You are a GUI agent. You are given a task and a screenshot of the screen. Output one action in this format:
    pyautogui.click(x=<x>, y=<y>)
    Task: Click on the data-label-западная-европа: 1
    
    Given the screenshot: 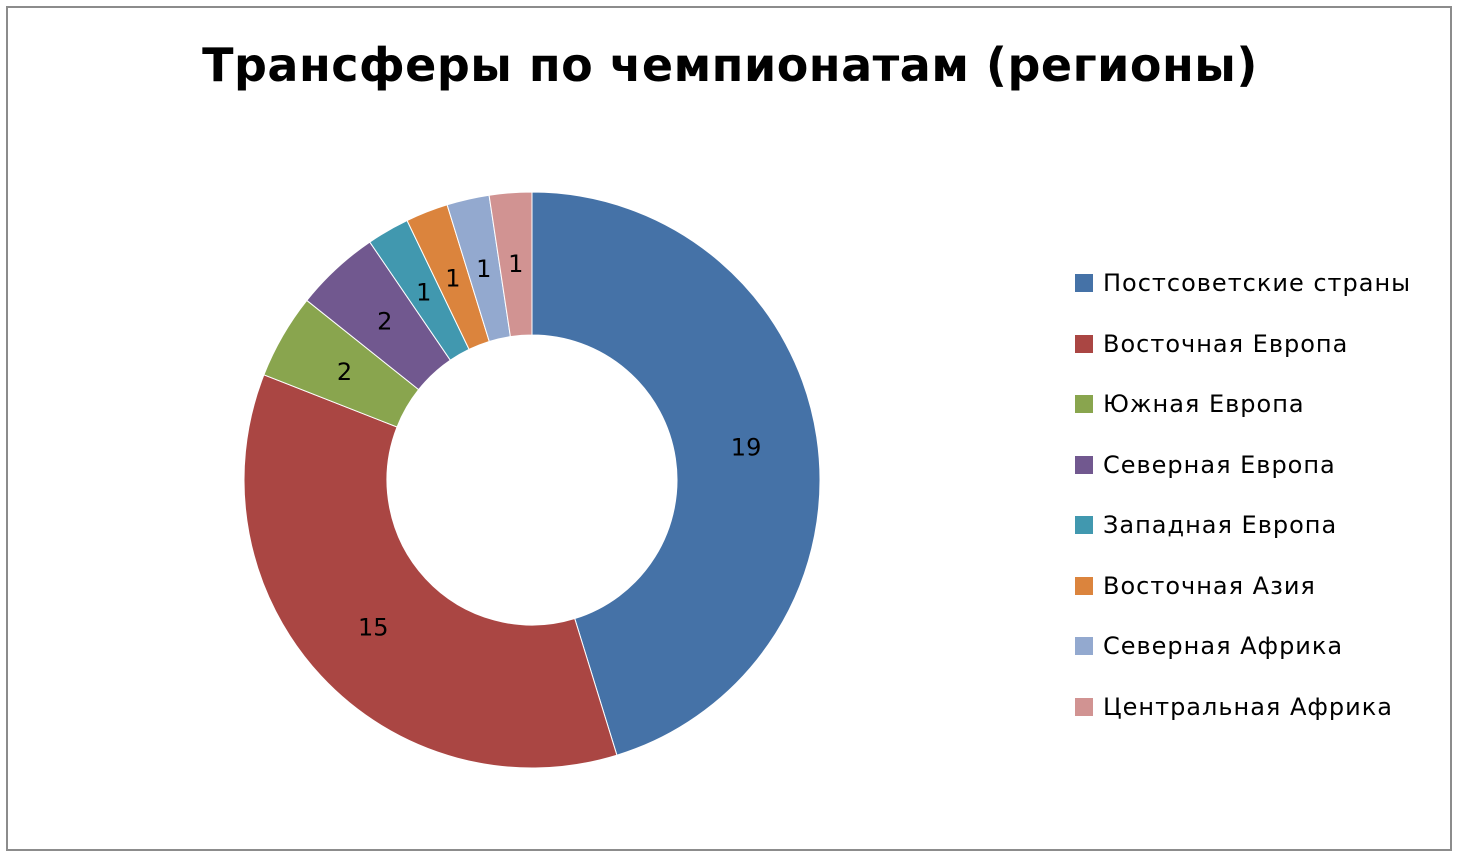 What is the action you would take?
    pyautogui.click(x=423, y=293)
    